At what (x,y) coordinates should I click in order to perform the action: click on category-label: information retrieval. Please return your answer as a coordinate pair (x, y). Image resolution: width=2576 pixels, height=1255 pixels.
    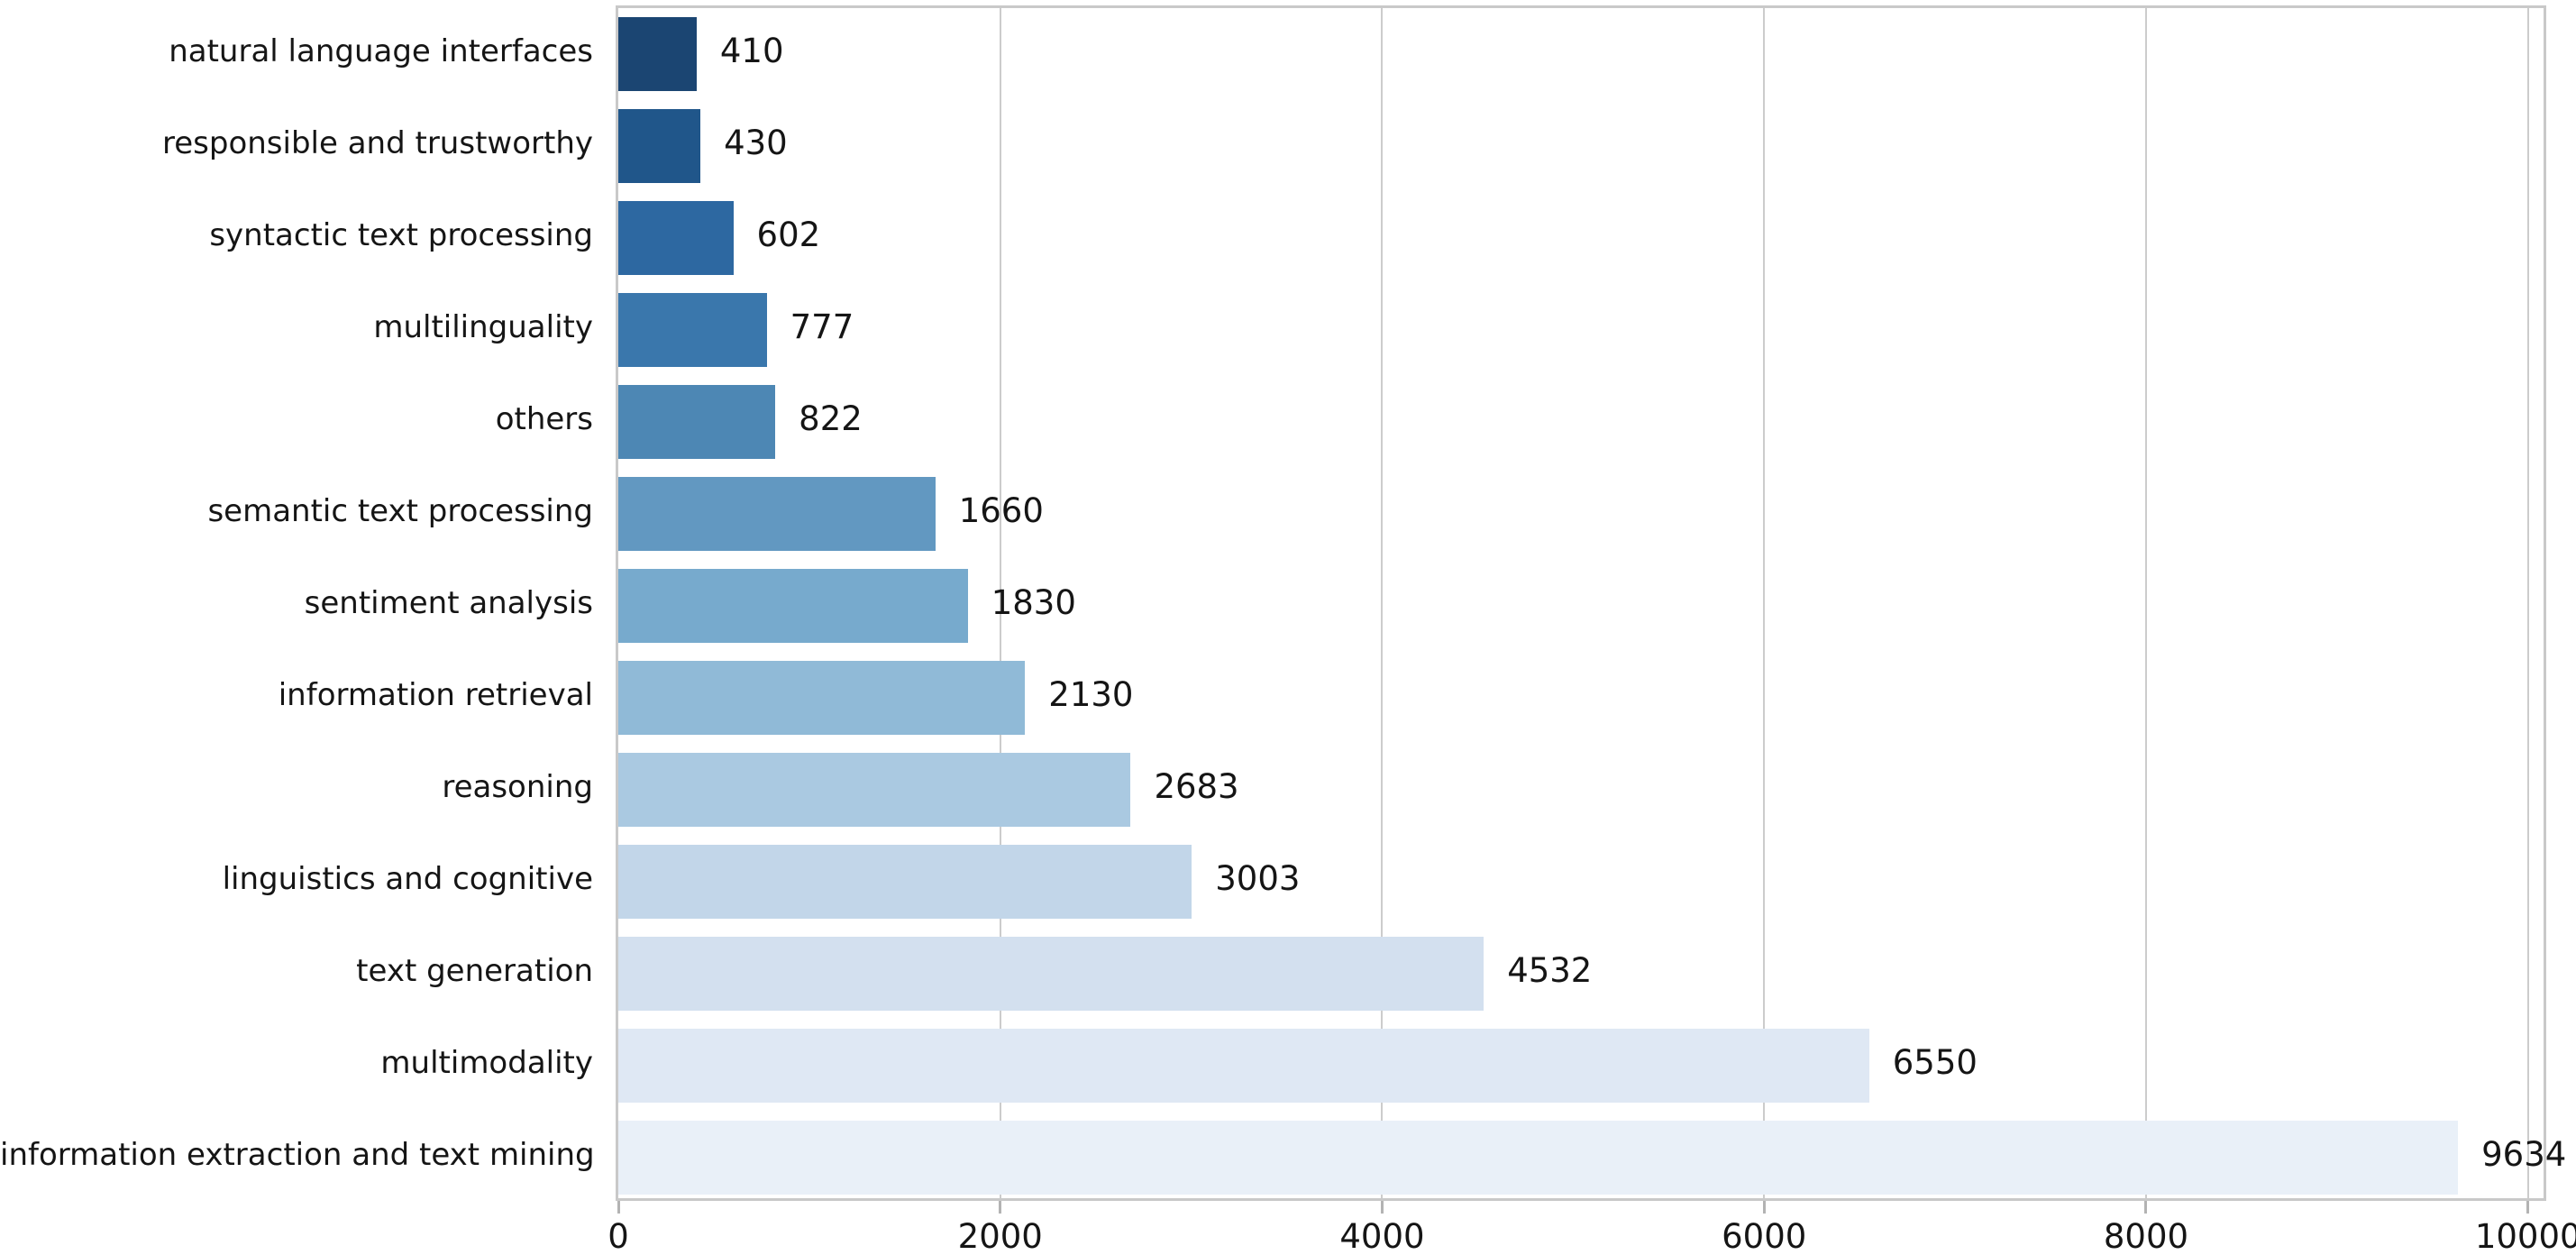
    Looking at the image, I should click on (435, 695).